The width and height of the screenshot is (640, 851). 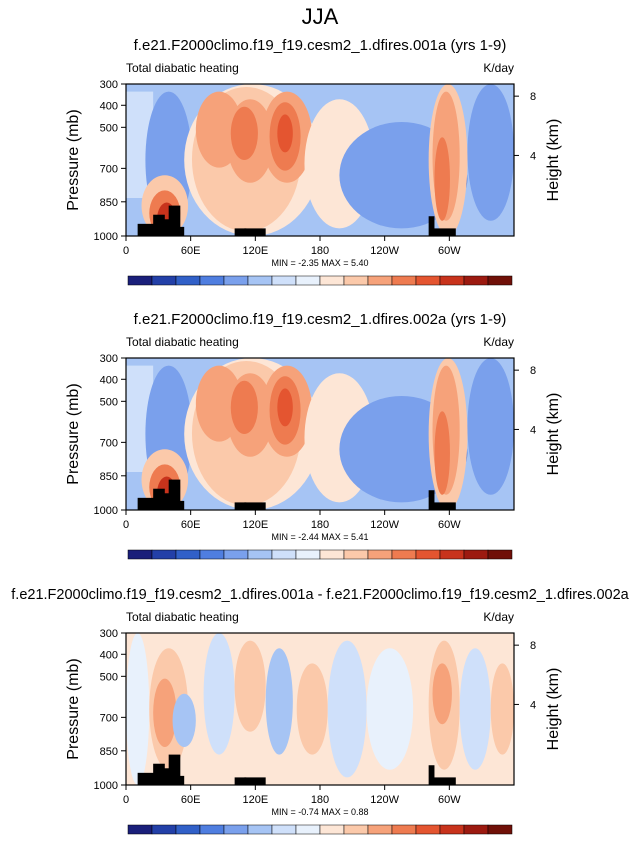 What do you see at coordinates (464, 839) in the screenshot?
I see `colorbar-label-13: 1.5` at bounding box center [464, 839].